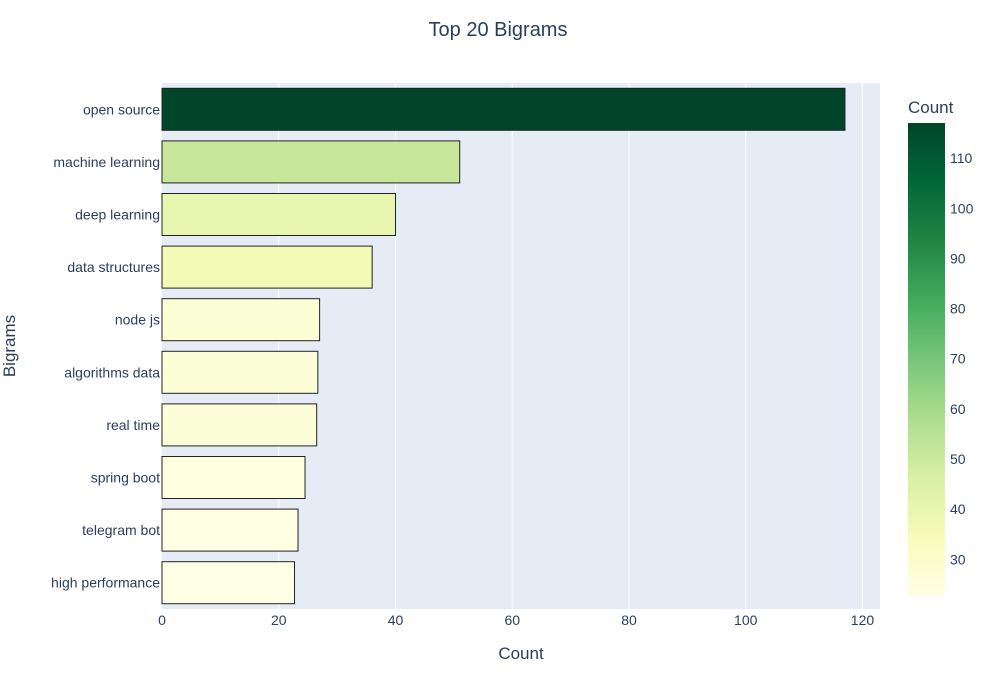 The width and height of the screenshot is (995, 700). I want to click on x-tick-label: 20, so click(279, 620).